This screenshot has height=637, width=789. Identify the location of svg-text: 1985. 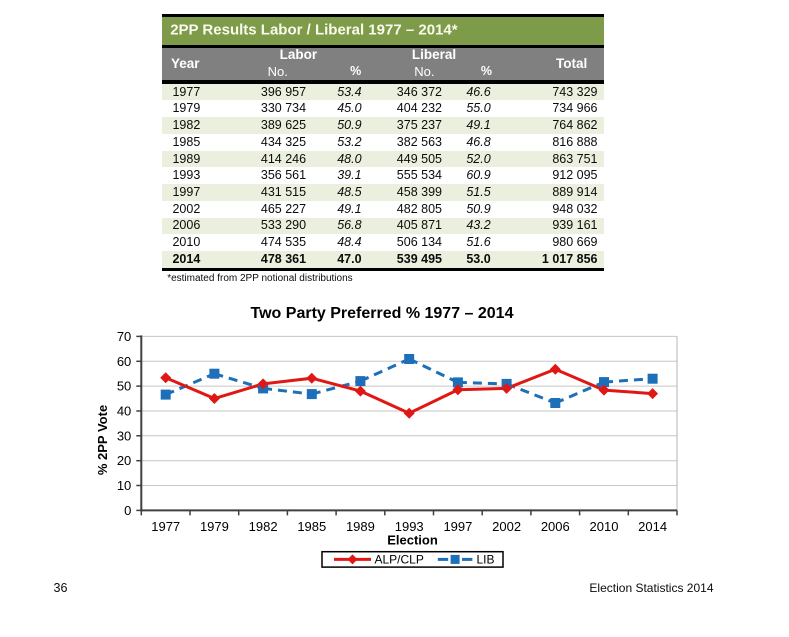
(311, 526).